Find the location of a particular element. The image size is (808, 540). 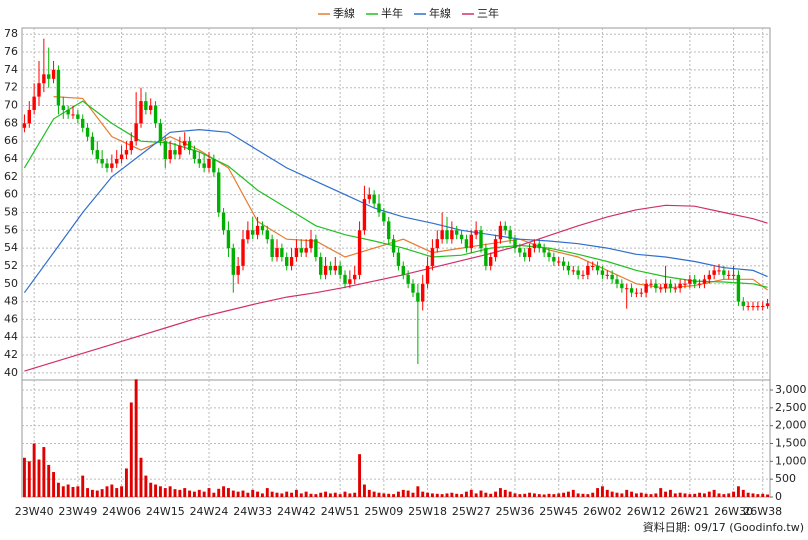

y-tick-label: 44 is located at coordinates (11, 336).